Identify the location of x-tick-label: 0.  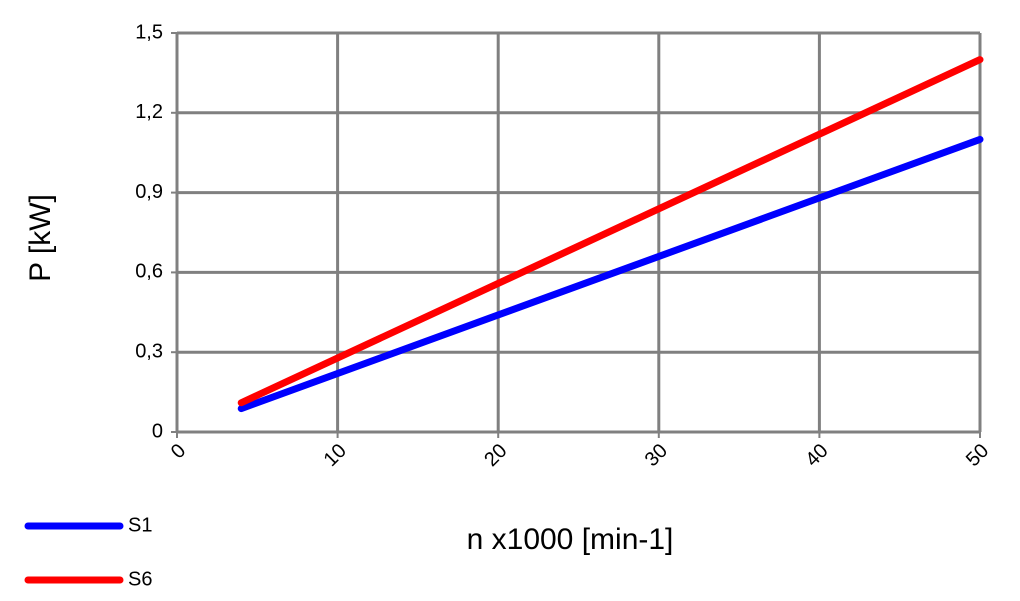
(178, 451).